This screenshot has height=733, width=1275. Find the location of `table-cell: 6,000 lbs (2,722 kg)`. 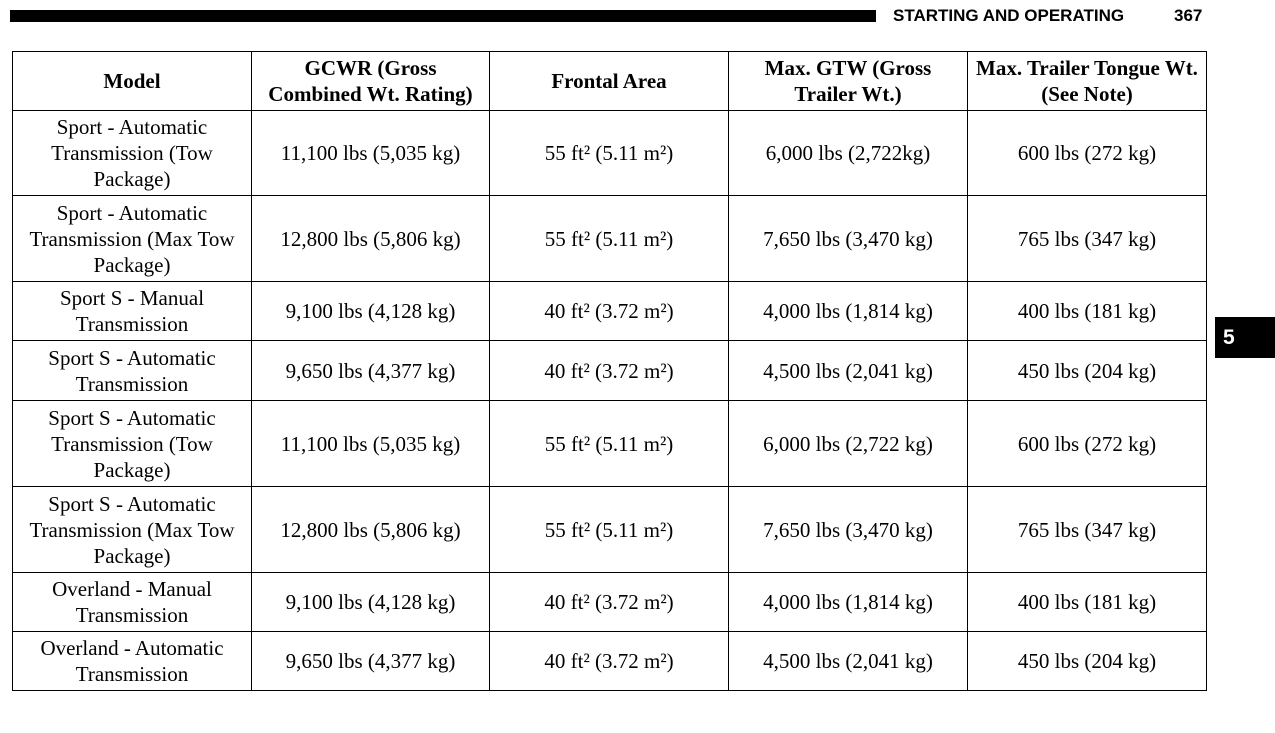

table-cell: 6,000 lbs (2,722 kg) is located at coordinates (848, 443).